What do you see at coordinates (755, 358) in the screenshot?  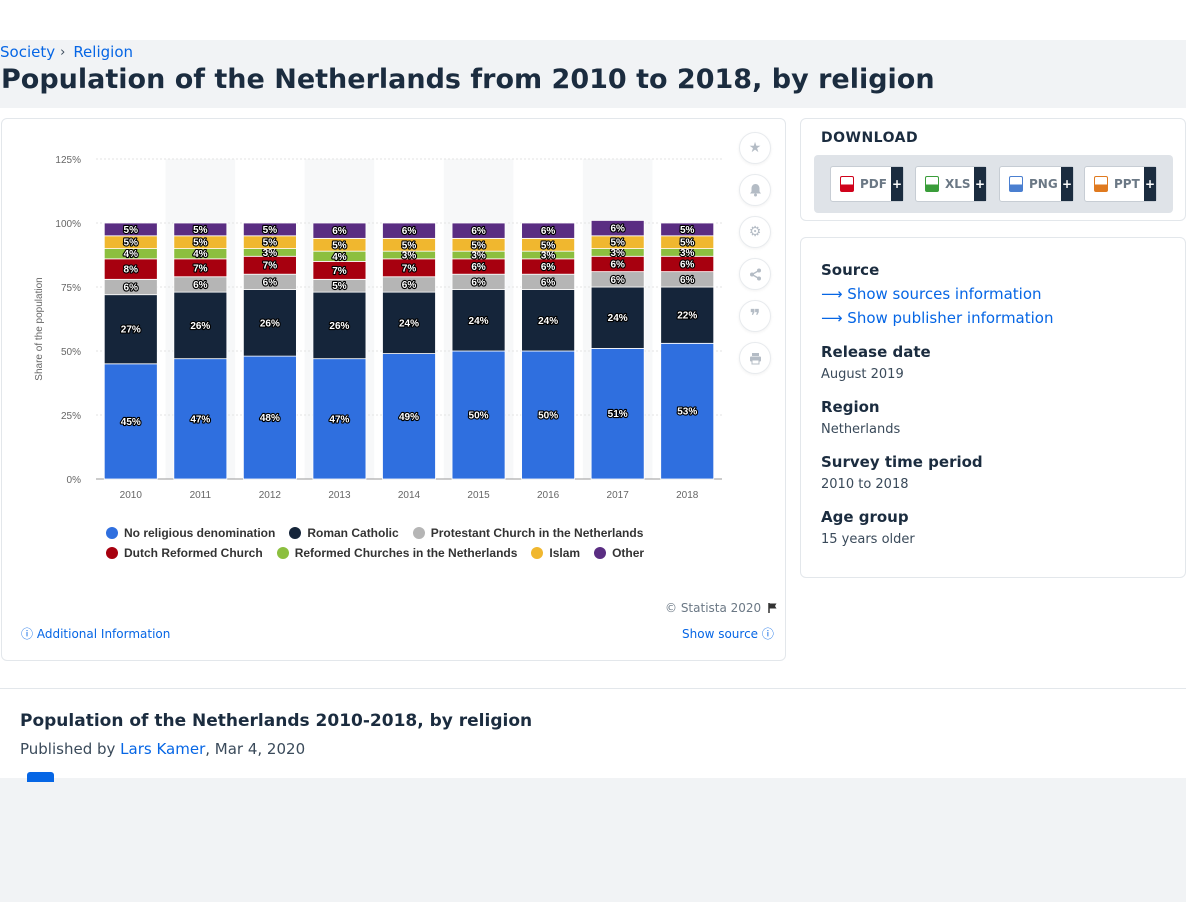 I see `print-button` at bounding box center [755, 358].